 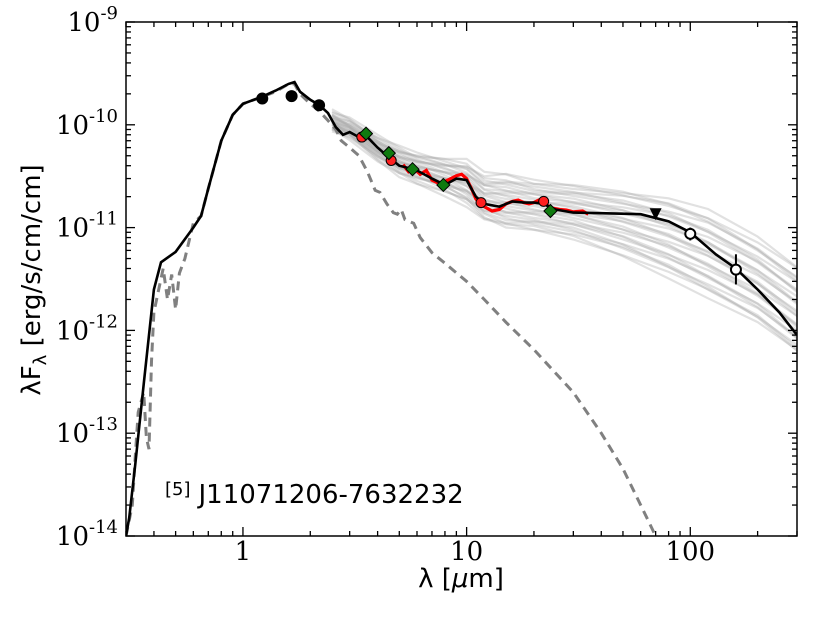 I want to click on annotation-name: J11071206-7632232, so click(x=330, y=495).